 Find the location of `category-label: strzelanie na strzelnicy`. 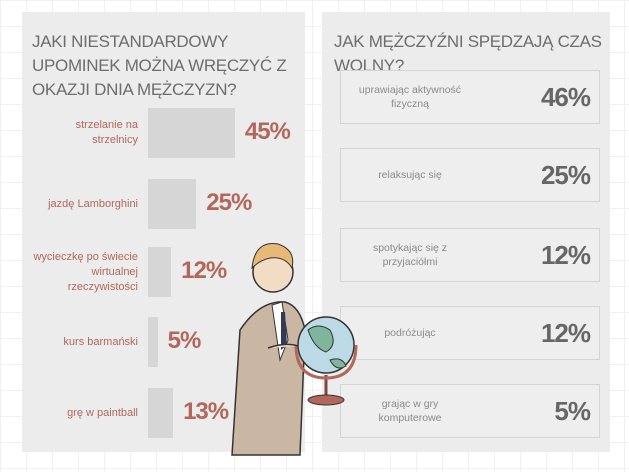

category-label: strzelanie na strzelnicy is located at coordinates (106, 132).